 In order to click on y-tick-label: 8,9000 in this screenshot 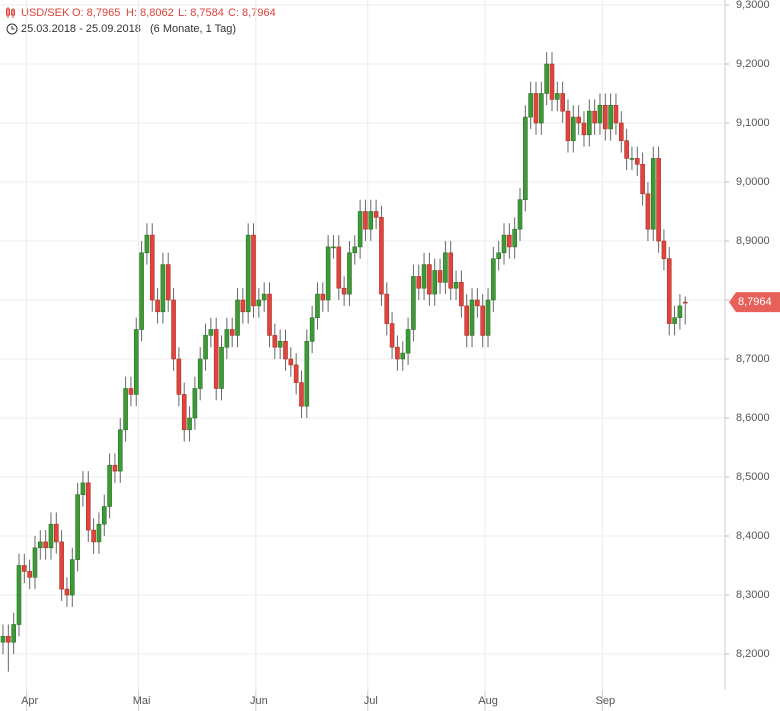, I will do `click(753, 241)`.